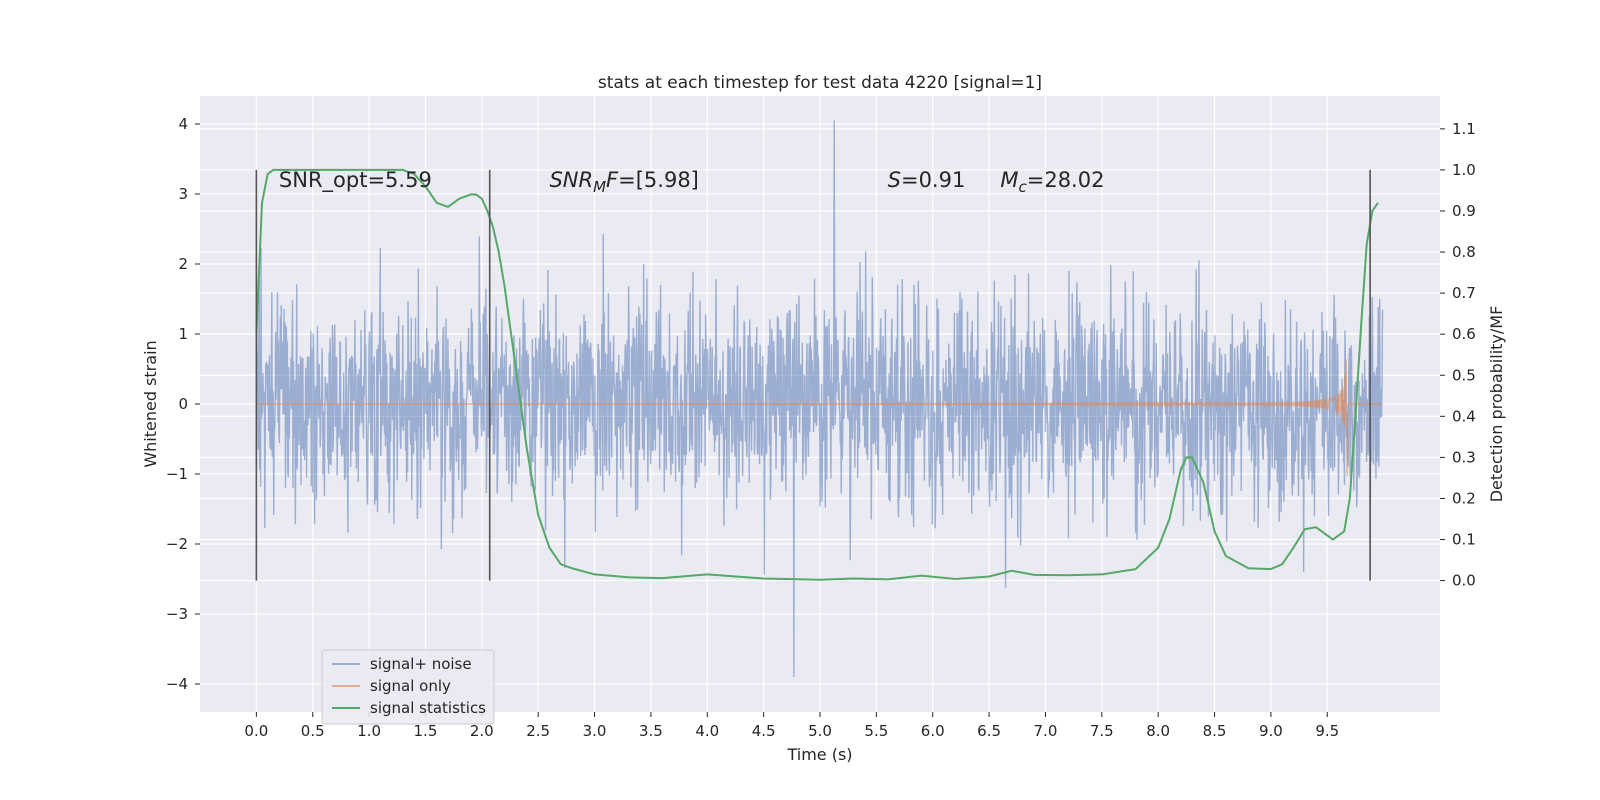 This screenshot has width=1600, height=800. Describe the element at coordinates (1464, 540) in the screenshot. I see `y2-tick-label: 0.1` at that location.